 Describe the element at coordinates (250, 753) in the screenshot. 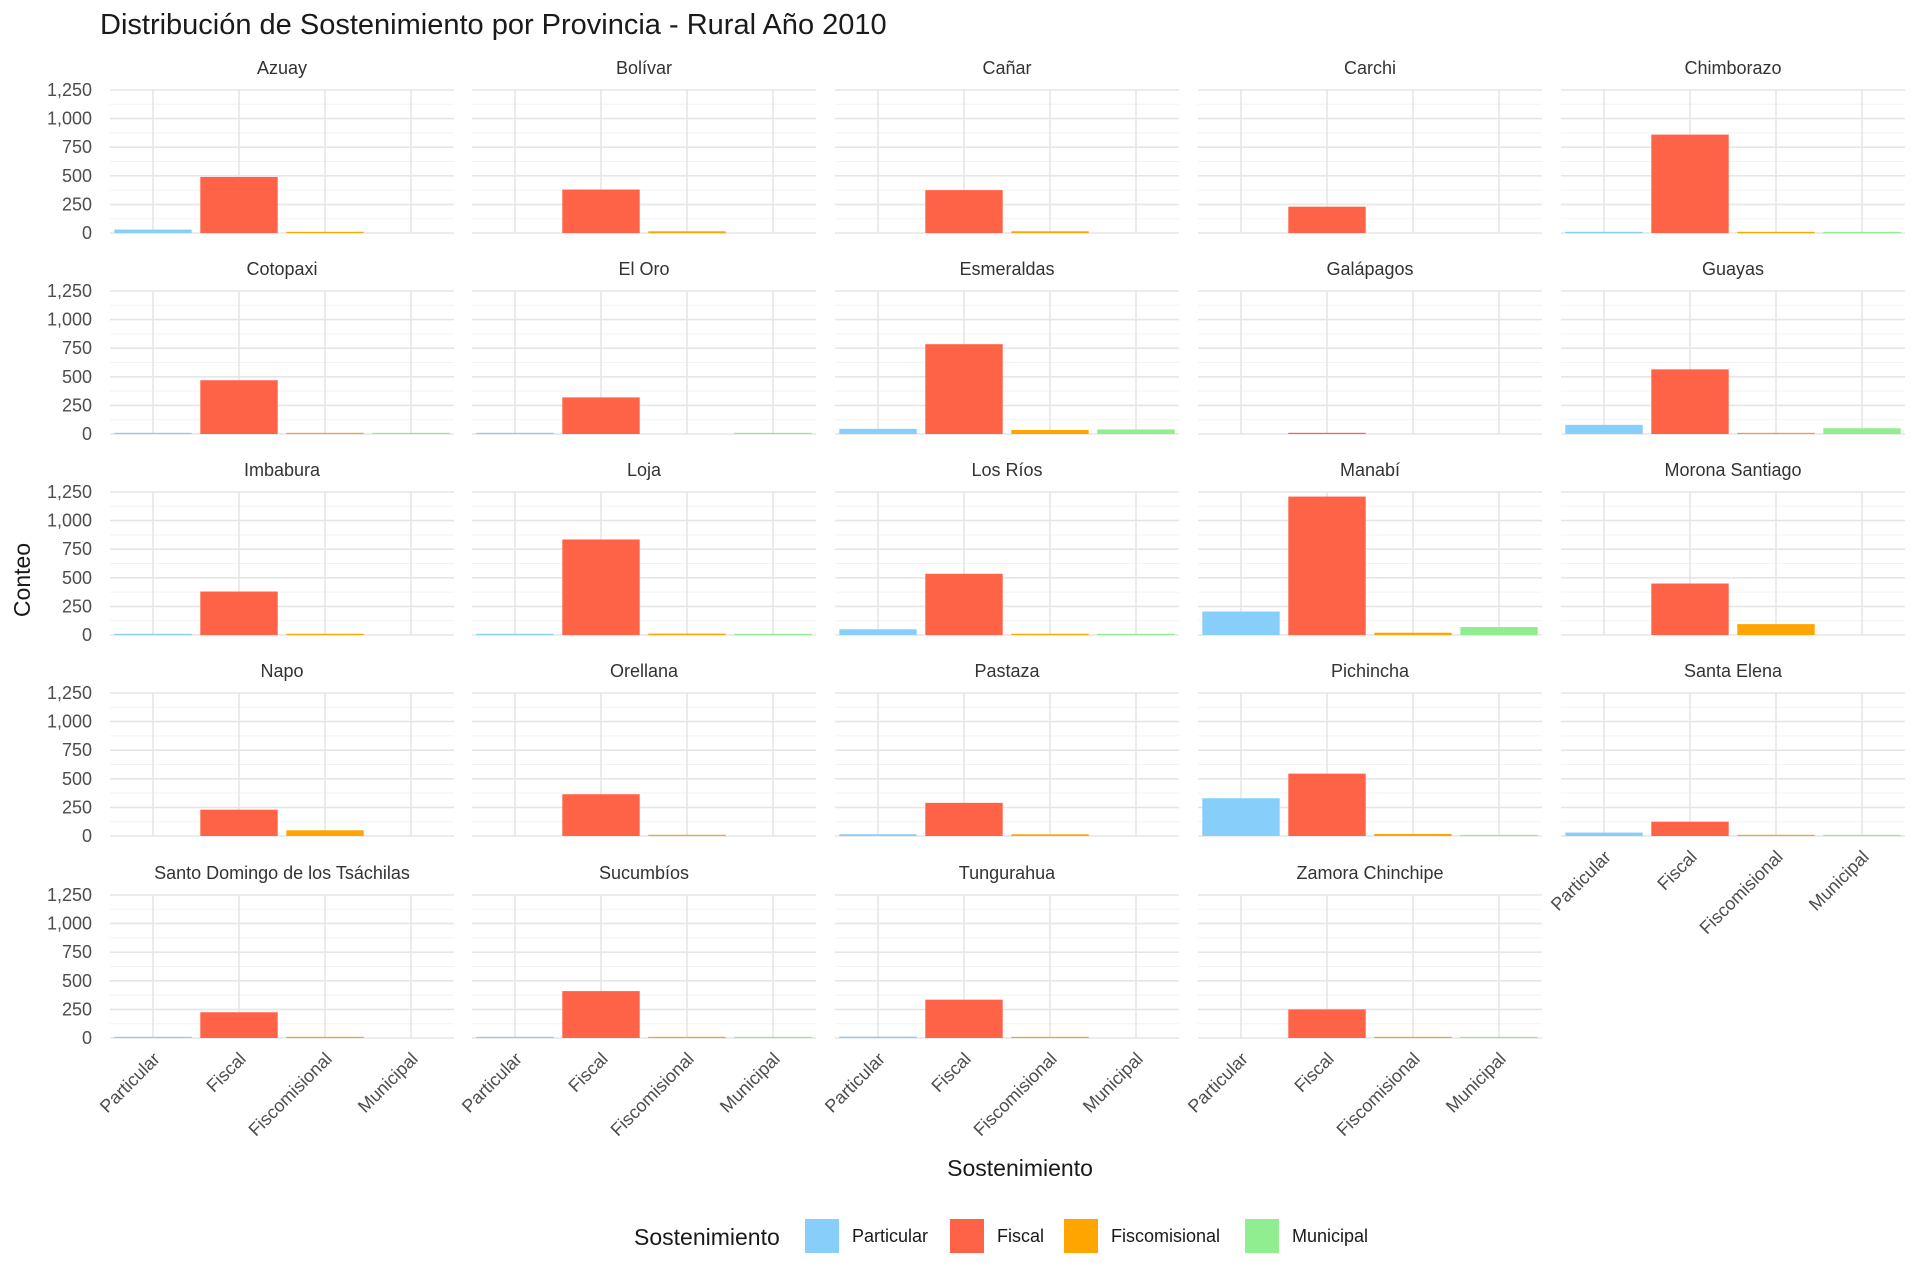

I see `panel-napo: Napo 0 250 500 750 1,000 1,250` at that location.